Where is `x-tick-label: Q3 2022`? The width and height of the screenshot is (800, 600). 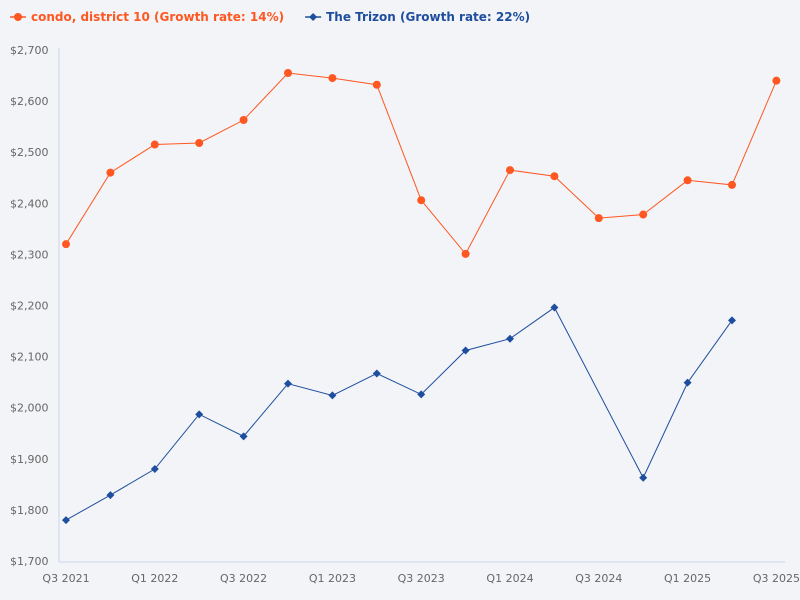 x-tick-label: Q3 2022 is located at coordinates (243, 578).